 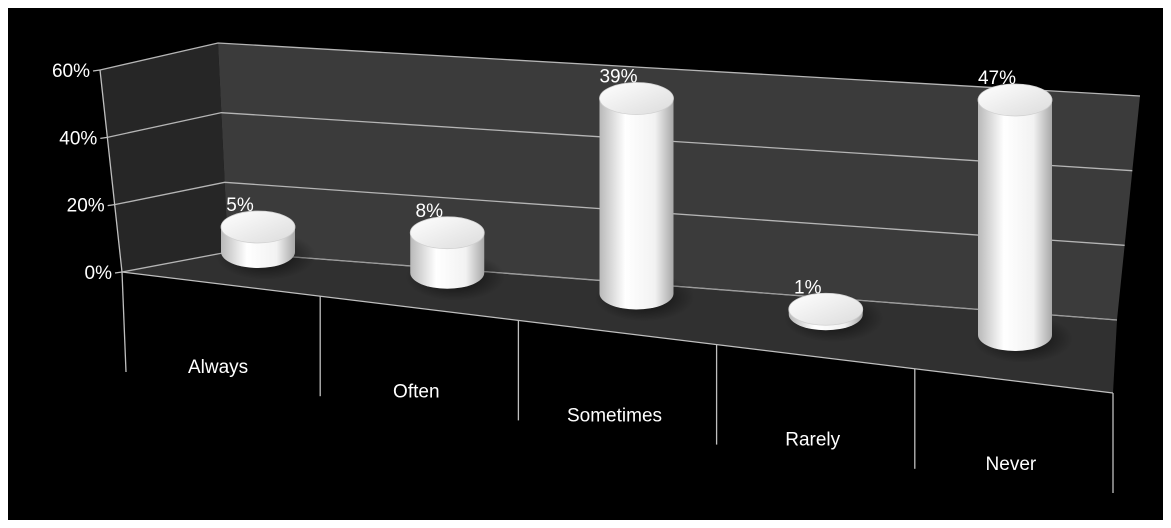 I want to click on y-tick-label: 40%, so click(x=78, y=138).